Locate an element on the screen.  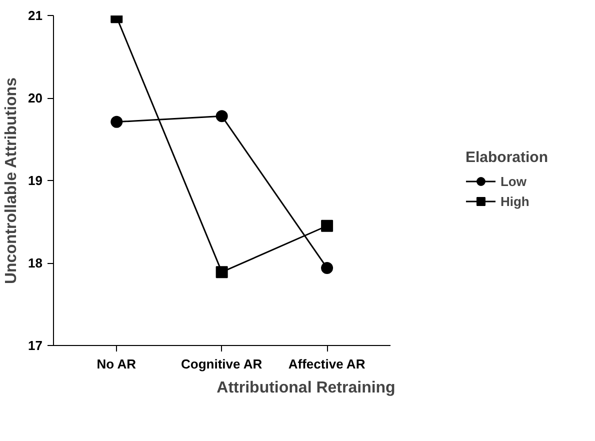
x-axis-title: Attributional Retraining is located at coordinates (306, 388).